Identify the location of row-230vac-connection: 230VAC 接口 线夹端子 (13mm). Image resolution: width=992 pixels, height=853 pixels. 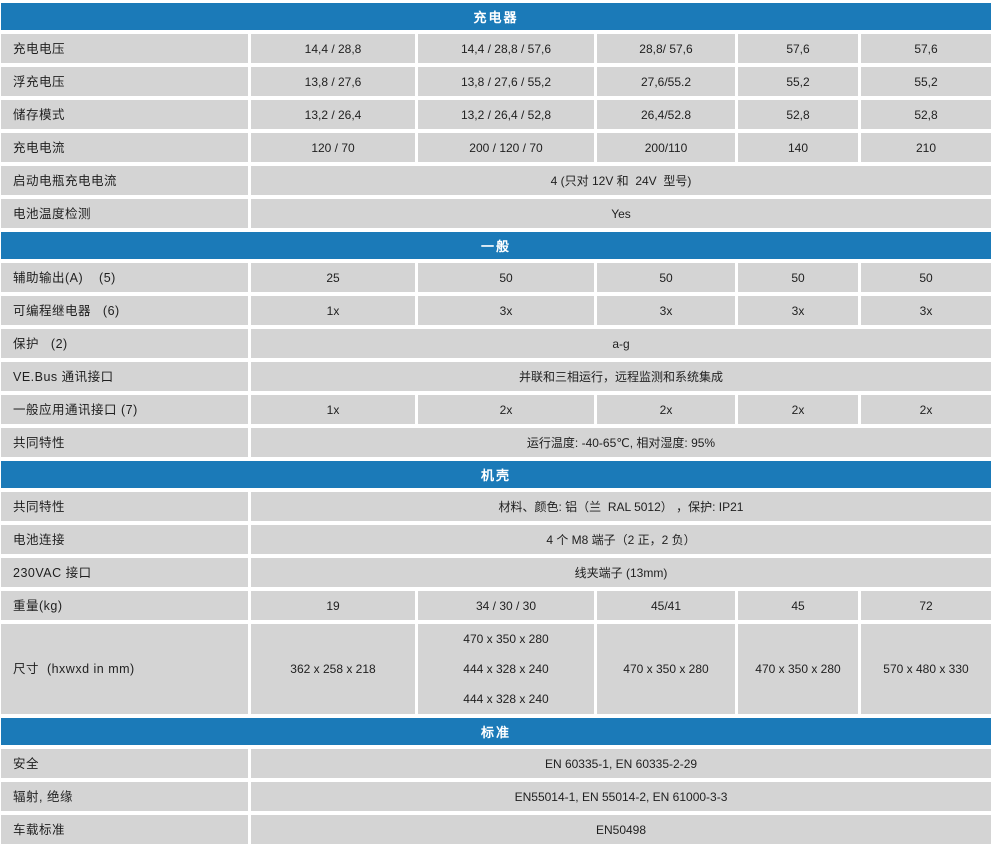
(496, 572).